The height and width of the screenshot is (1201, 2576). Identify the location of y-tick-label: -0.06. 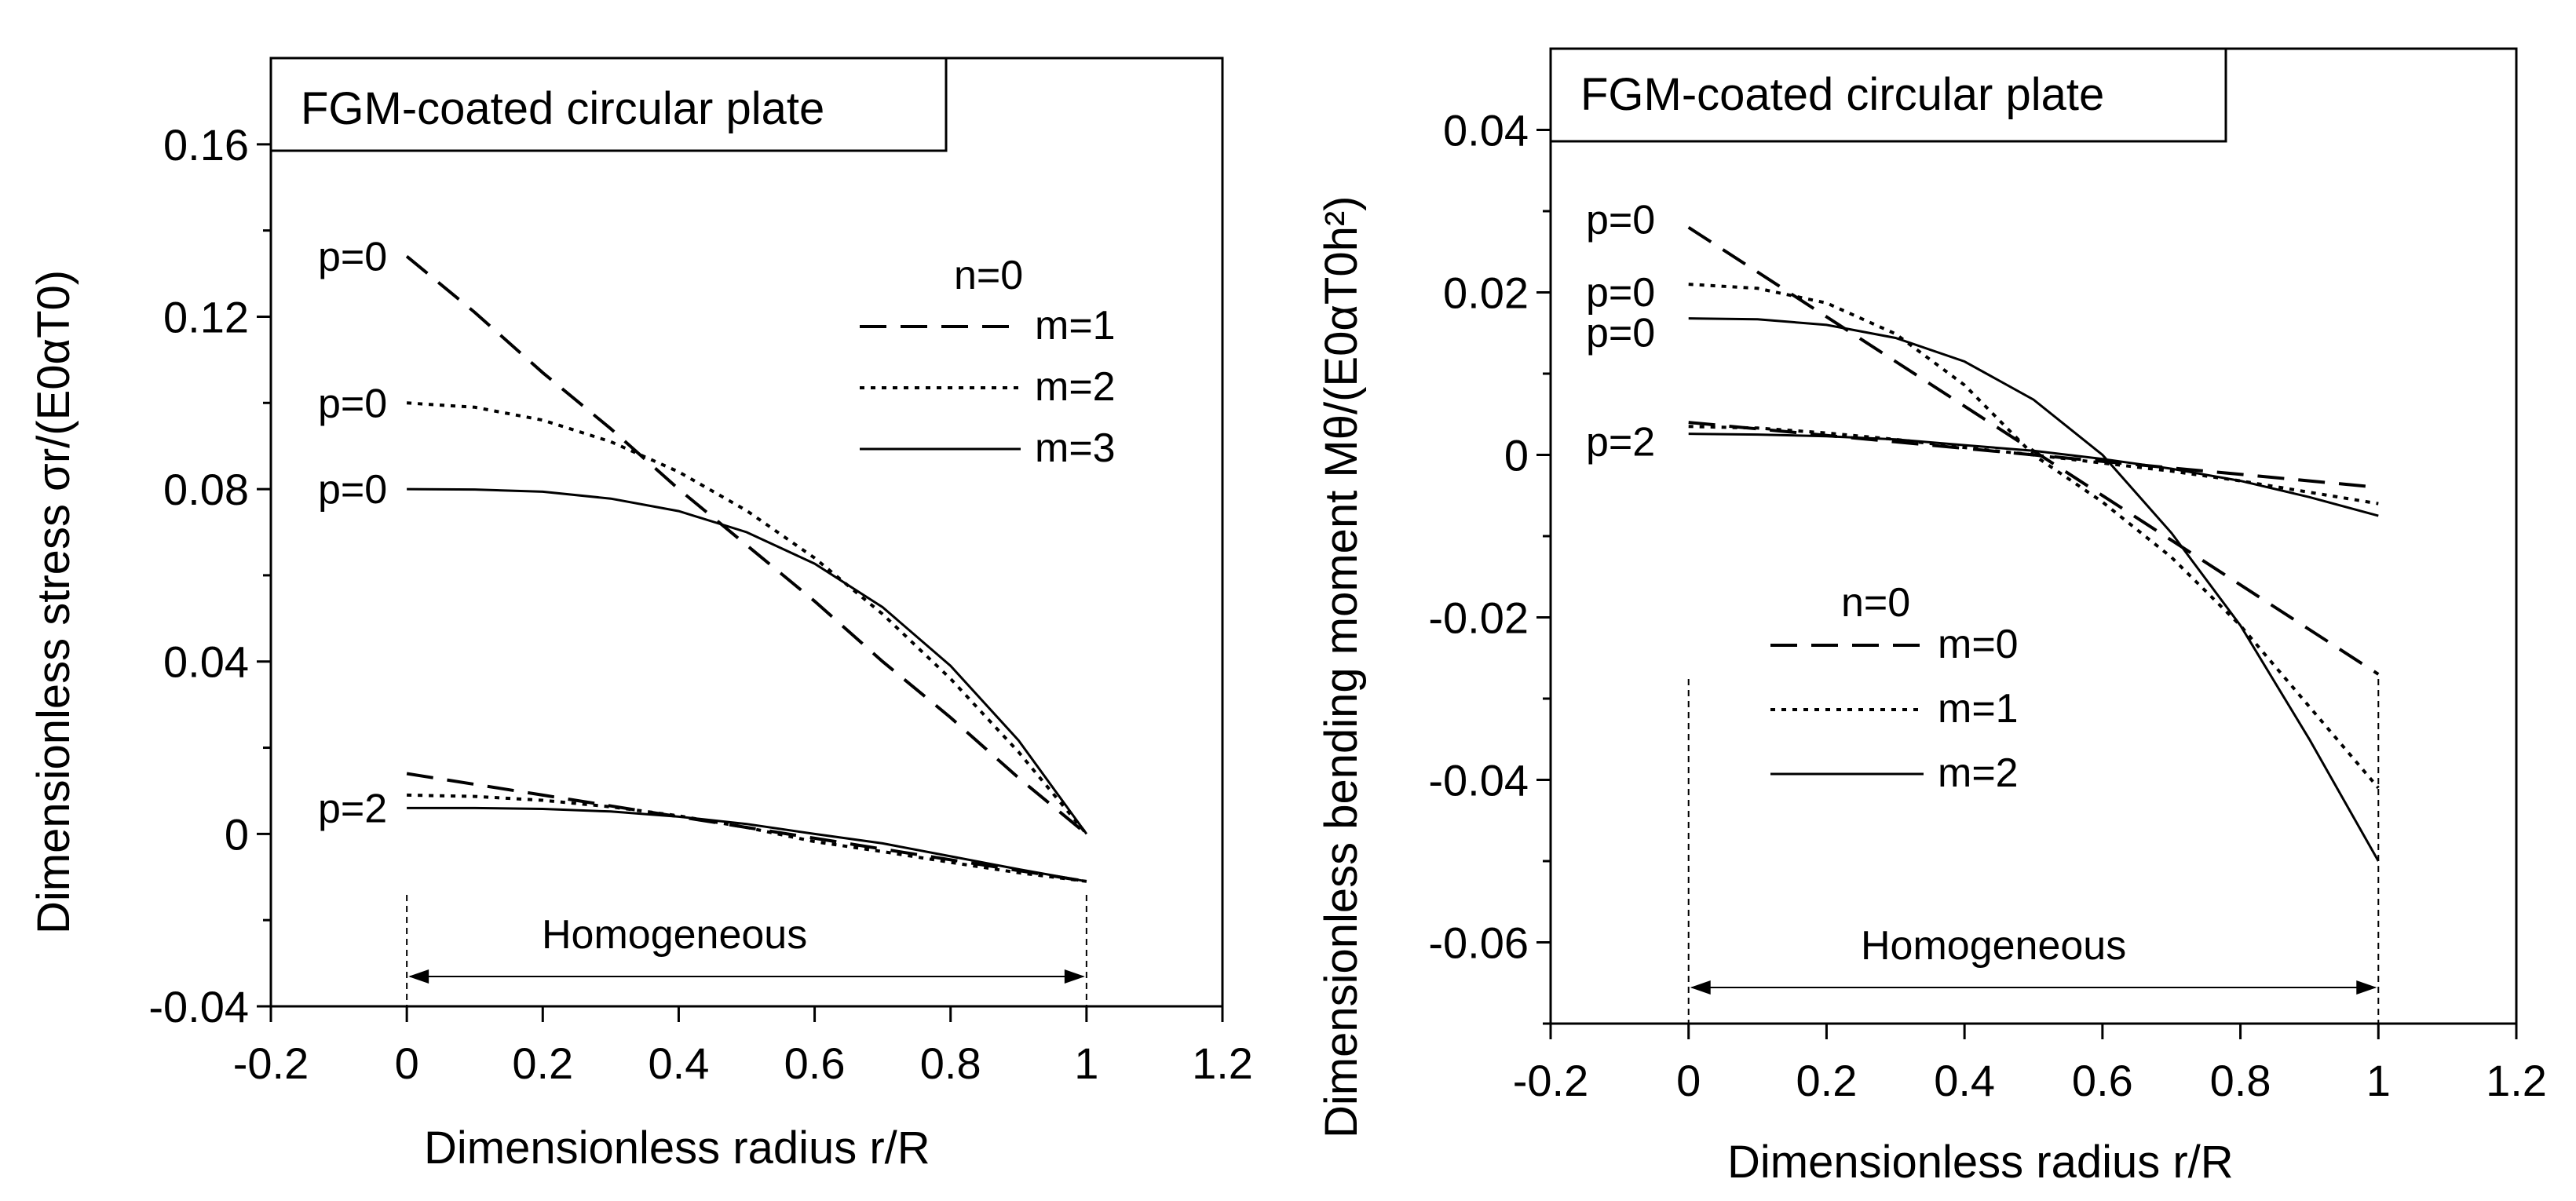
(1478, 943).